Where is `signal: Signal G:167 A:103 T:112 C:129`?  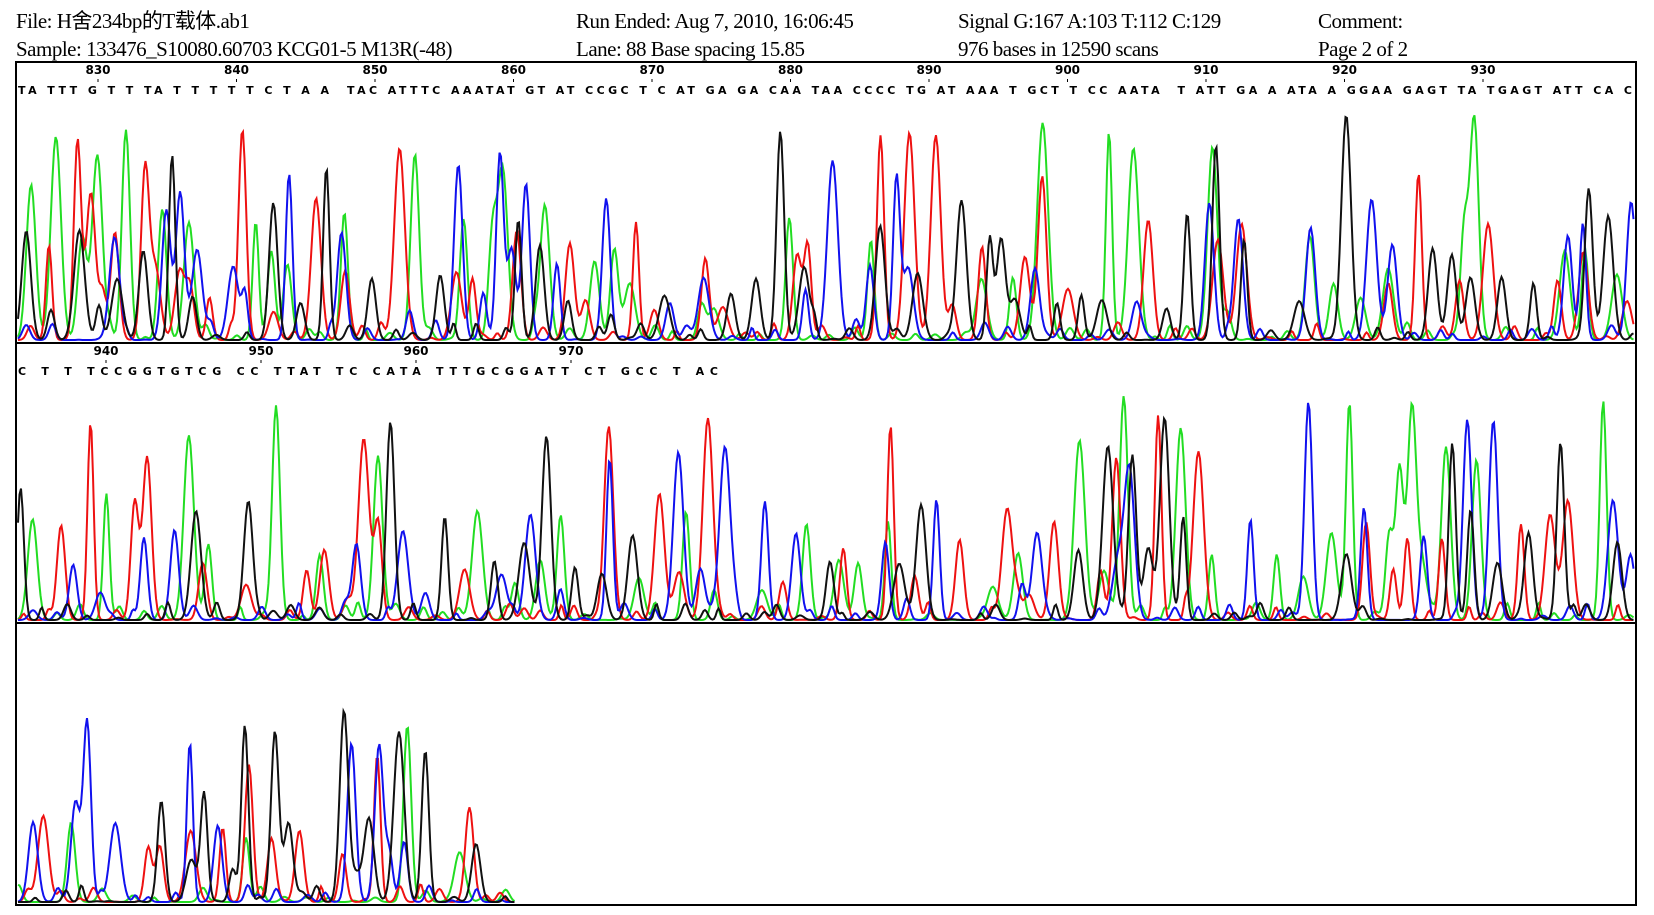 signal: Signal G:167 A:103 T:112 C:129 is located at coordinates (1089, 21).